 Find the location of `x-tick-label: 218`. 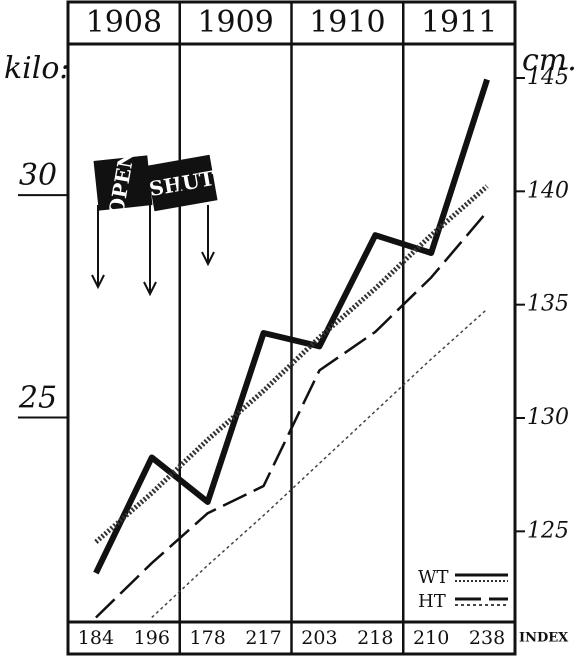

x-tick-label: 218 is located at coordinates (375, 638).